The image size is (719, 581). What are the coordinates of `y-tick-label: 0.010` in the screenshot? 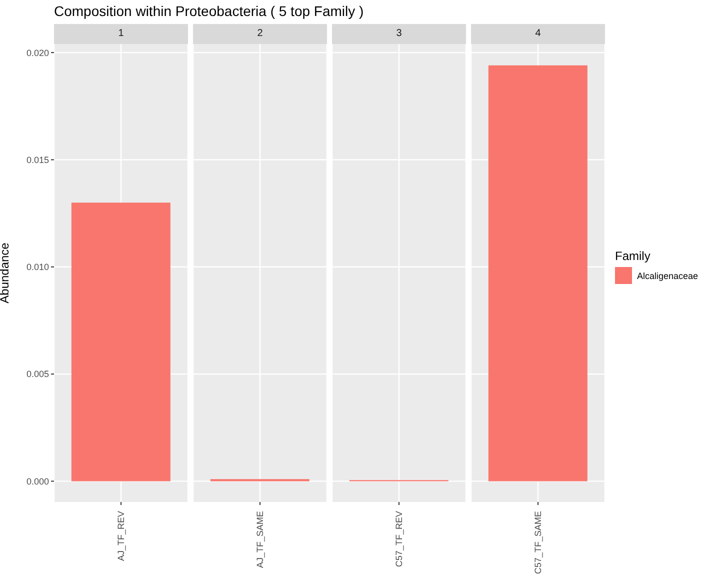 It's located at (37, 267).